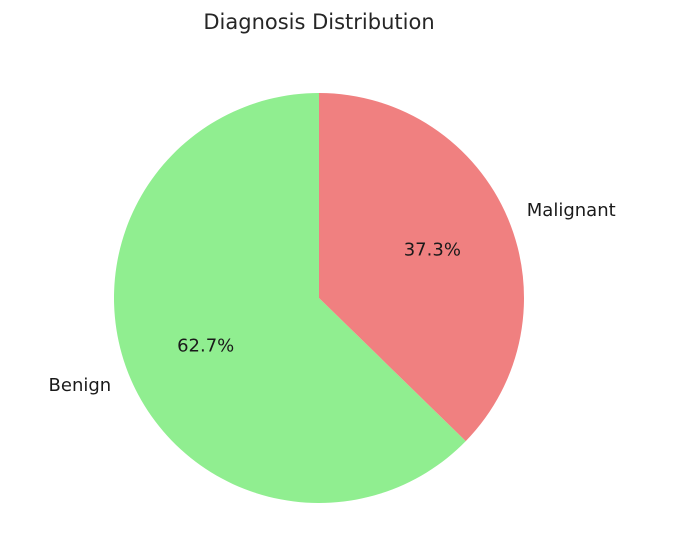 The image size is (683, 534). I want to click on pct-label-benign: 62.7%, so click(205, 345).